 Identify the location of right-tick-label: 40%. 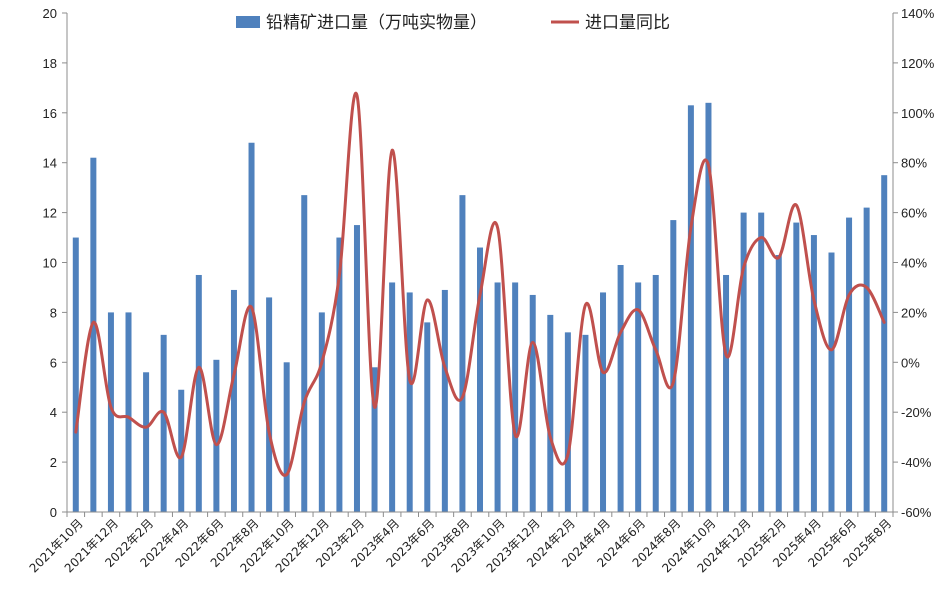
(914, 263).